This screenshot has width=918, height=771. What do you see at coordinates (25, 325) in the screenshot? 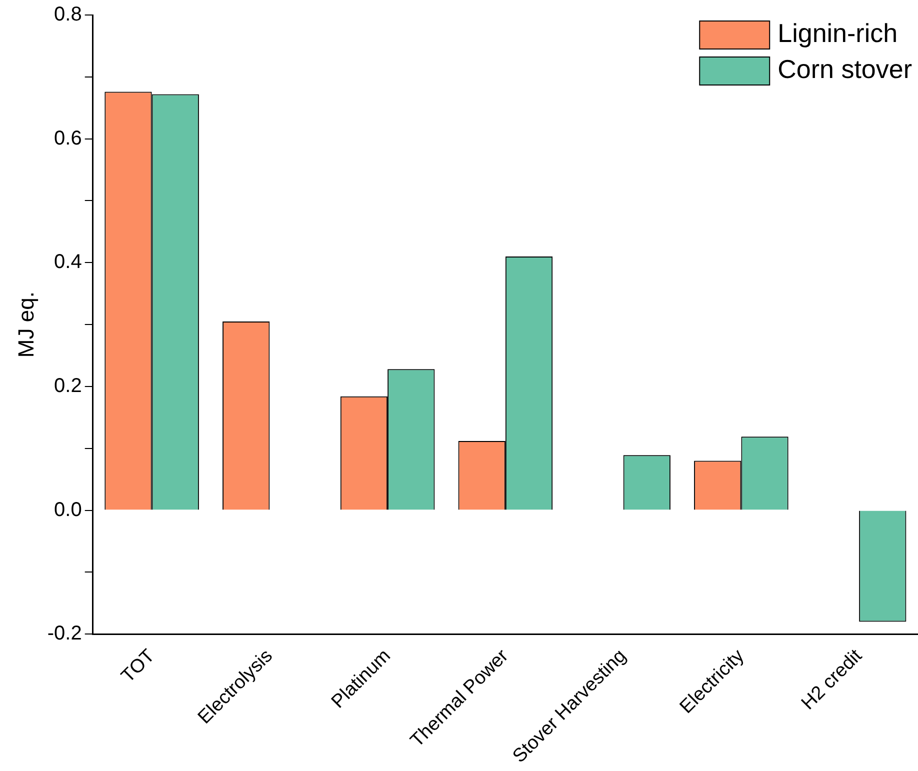
I see `y-axis-title: MJ eq.` at bounding box center [25, 325].